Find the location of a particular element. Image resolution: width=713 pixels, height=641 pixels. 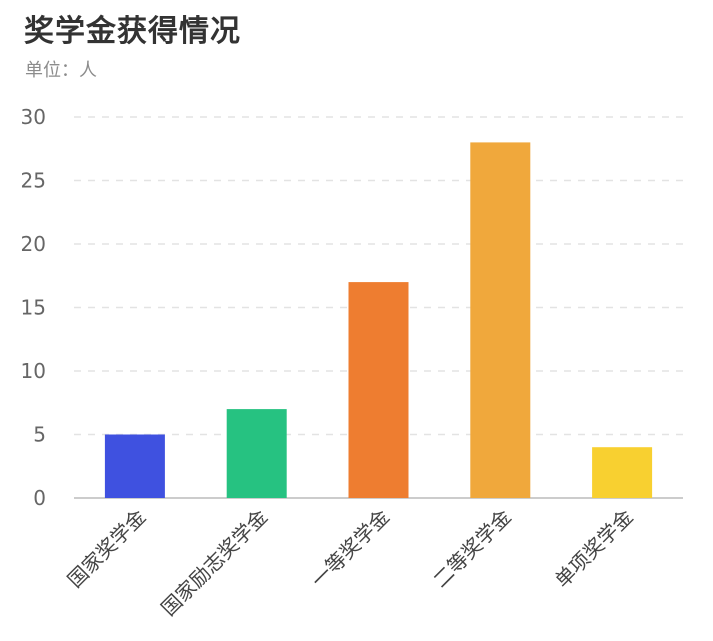

chart-title: 奖学金获得情况 is located at coordinates (132, 31).